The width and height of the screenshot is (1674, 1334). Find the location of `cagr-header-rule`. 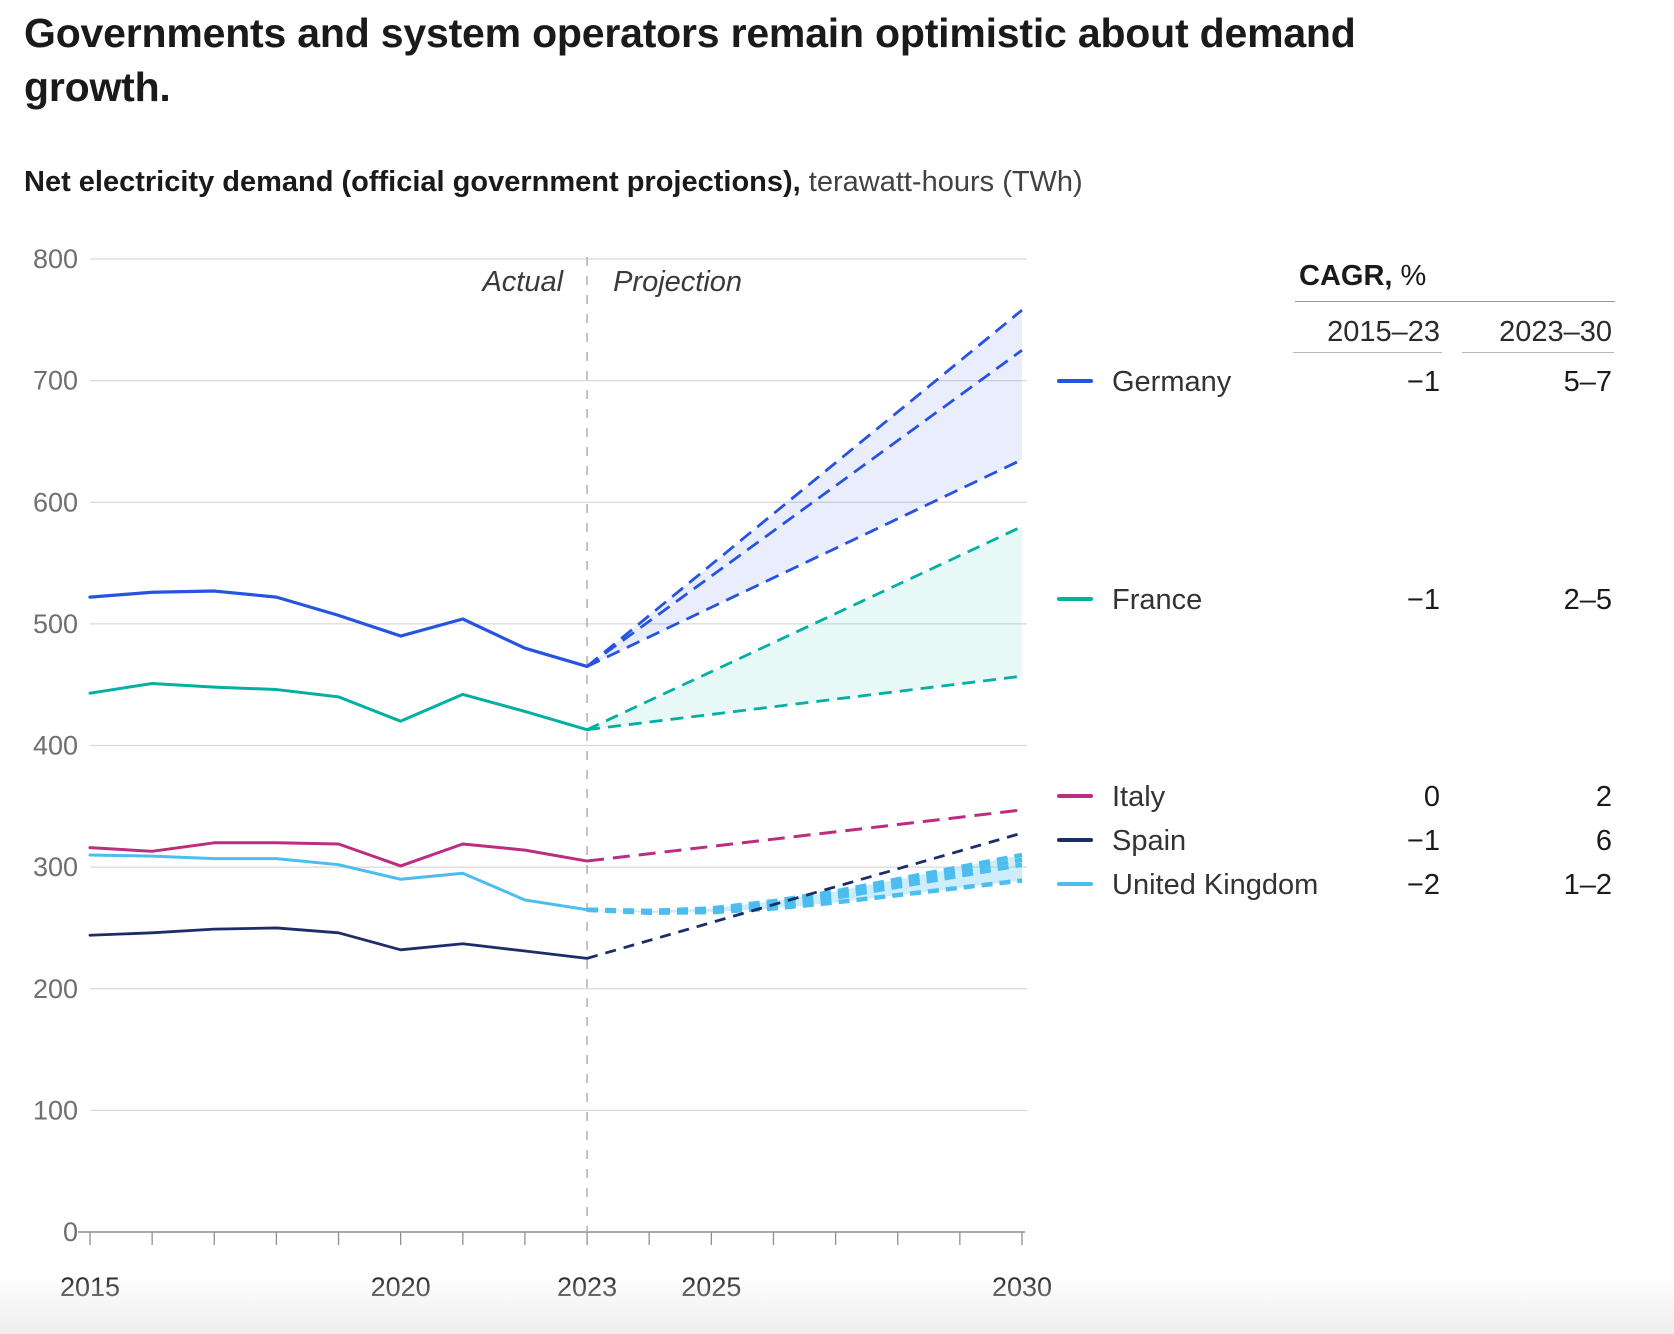

cagr-header-rule is located at coordinates (1455, 301).